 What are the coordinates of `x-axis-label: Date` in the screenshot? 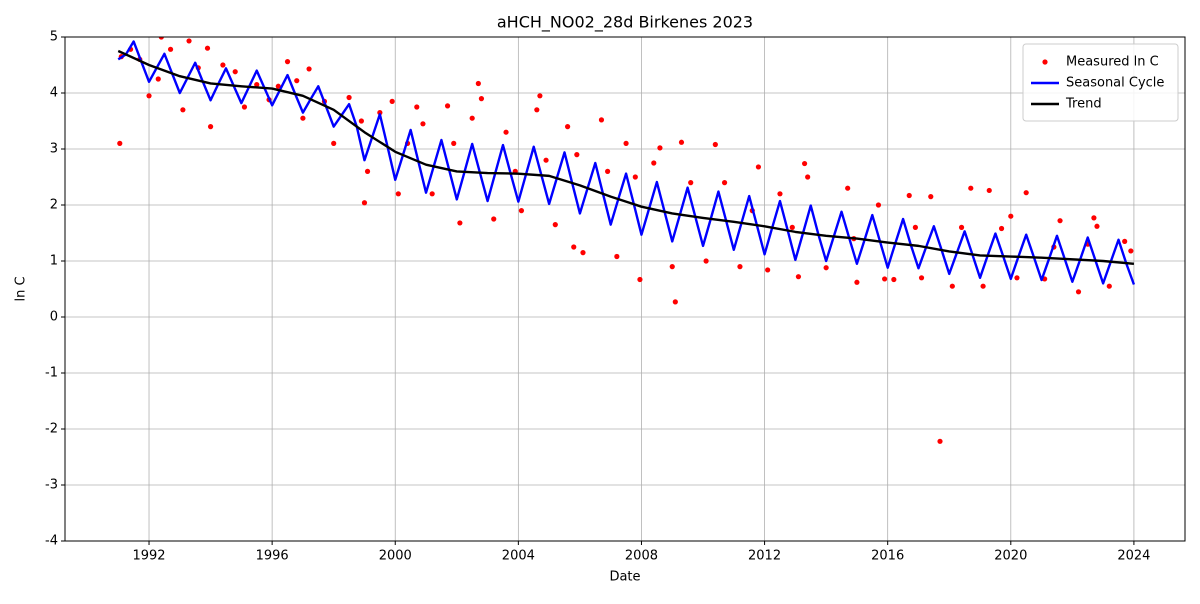 It's located at (624, 577).